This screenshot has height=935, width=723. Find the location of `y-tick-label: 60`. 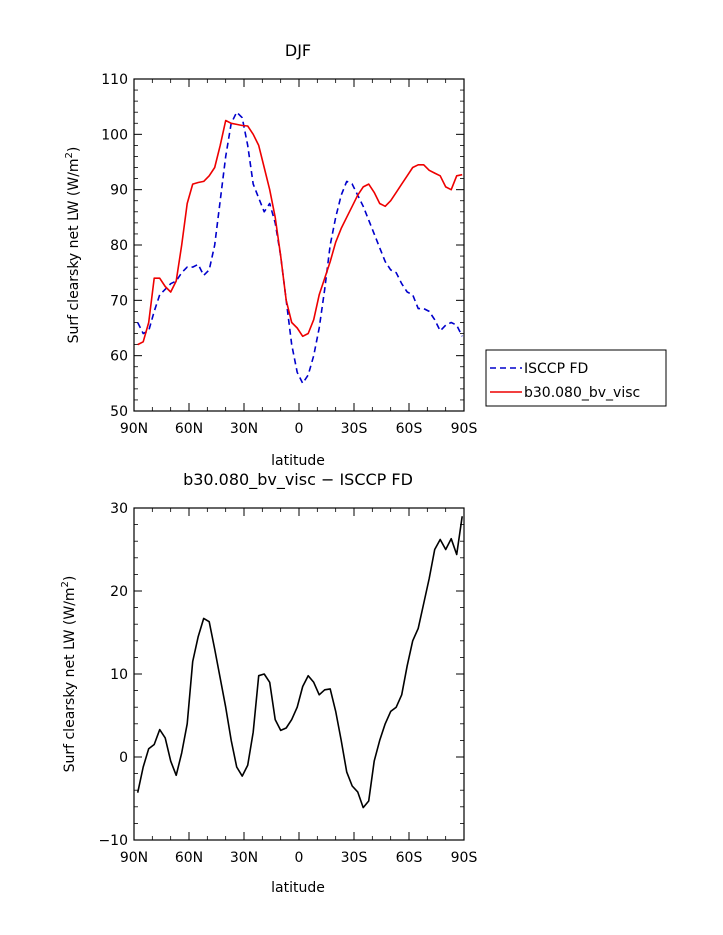

y-tick-label: 60 is located at coordinates (119, 357).